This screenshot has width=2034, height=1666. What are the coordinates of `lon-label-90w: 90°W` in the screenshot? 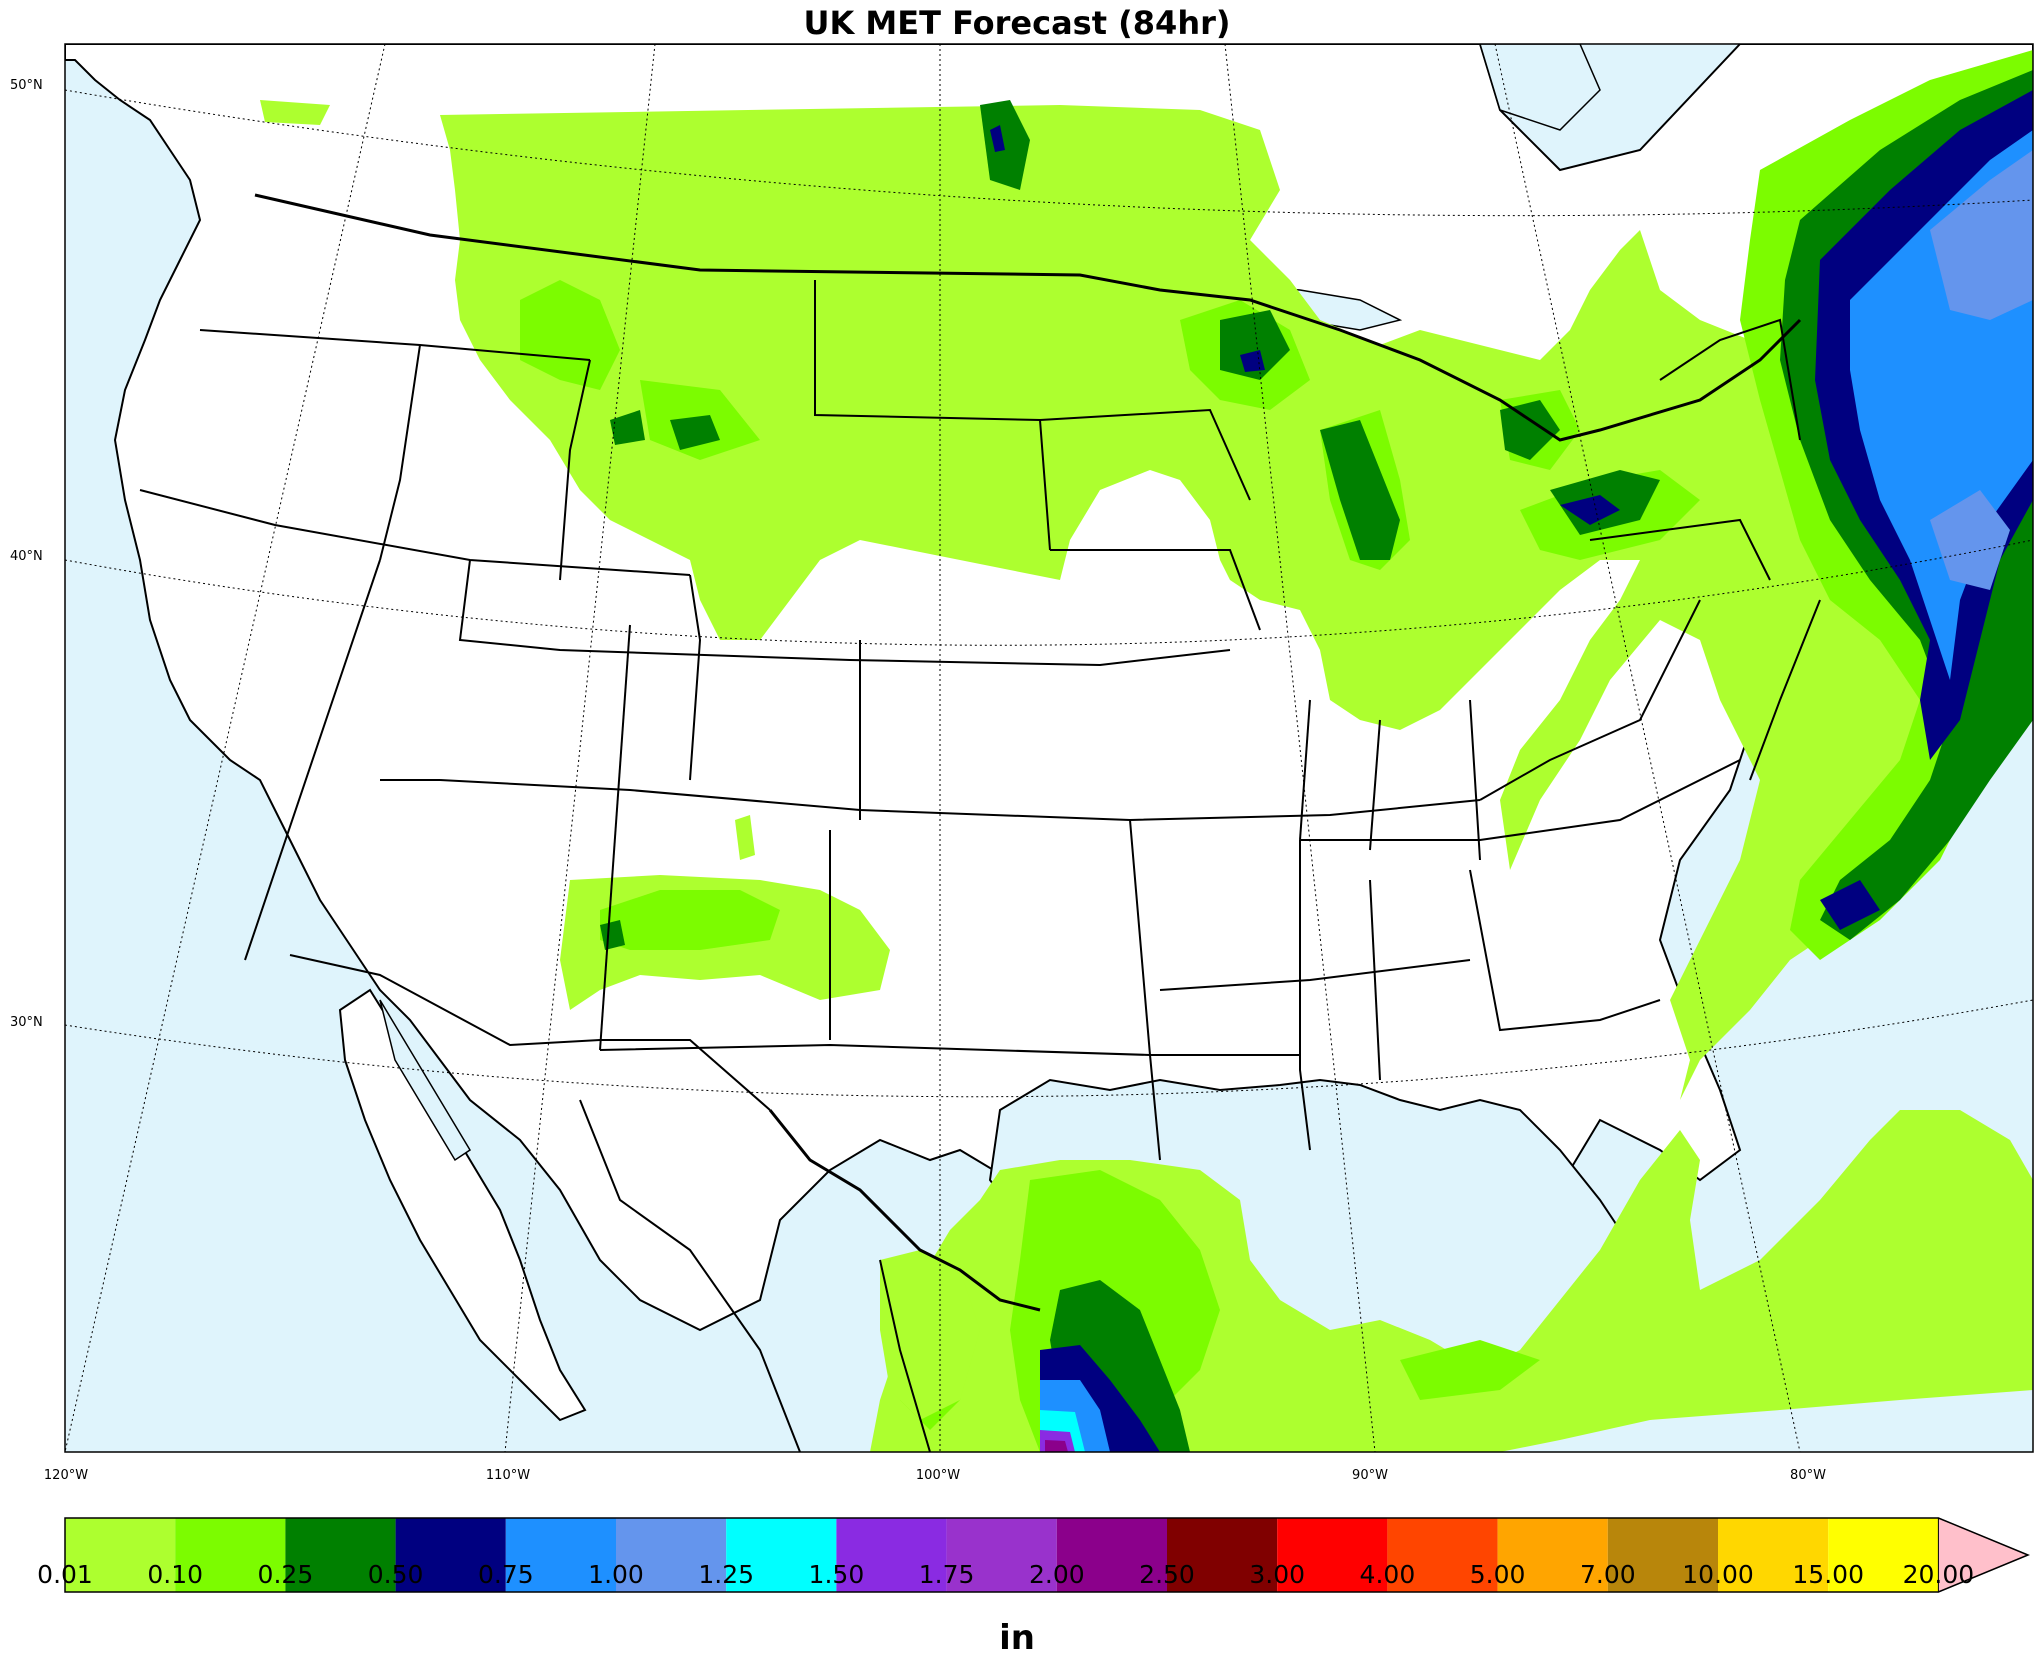 It's located at (1370, 1475).